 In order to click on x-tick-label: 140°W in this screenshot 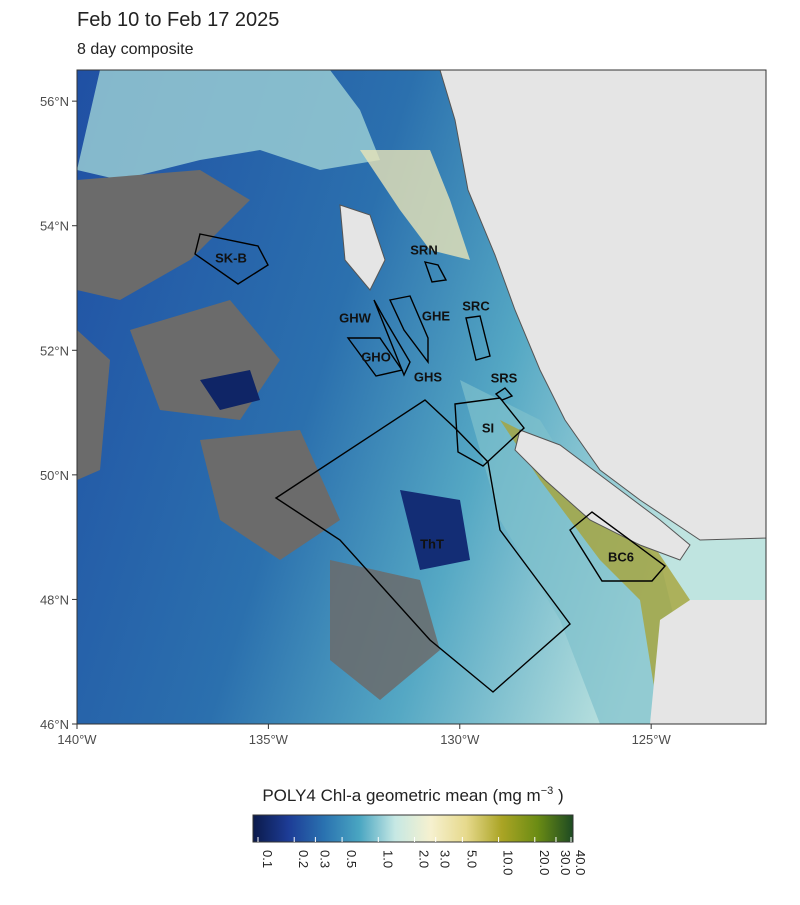, I will do `click(77, 739)`.